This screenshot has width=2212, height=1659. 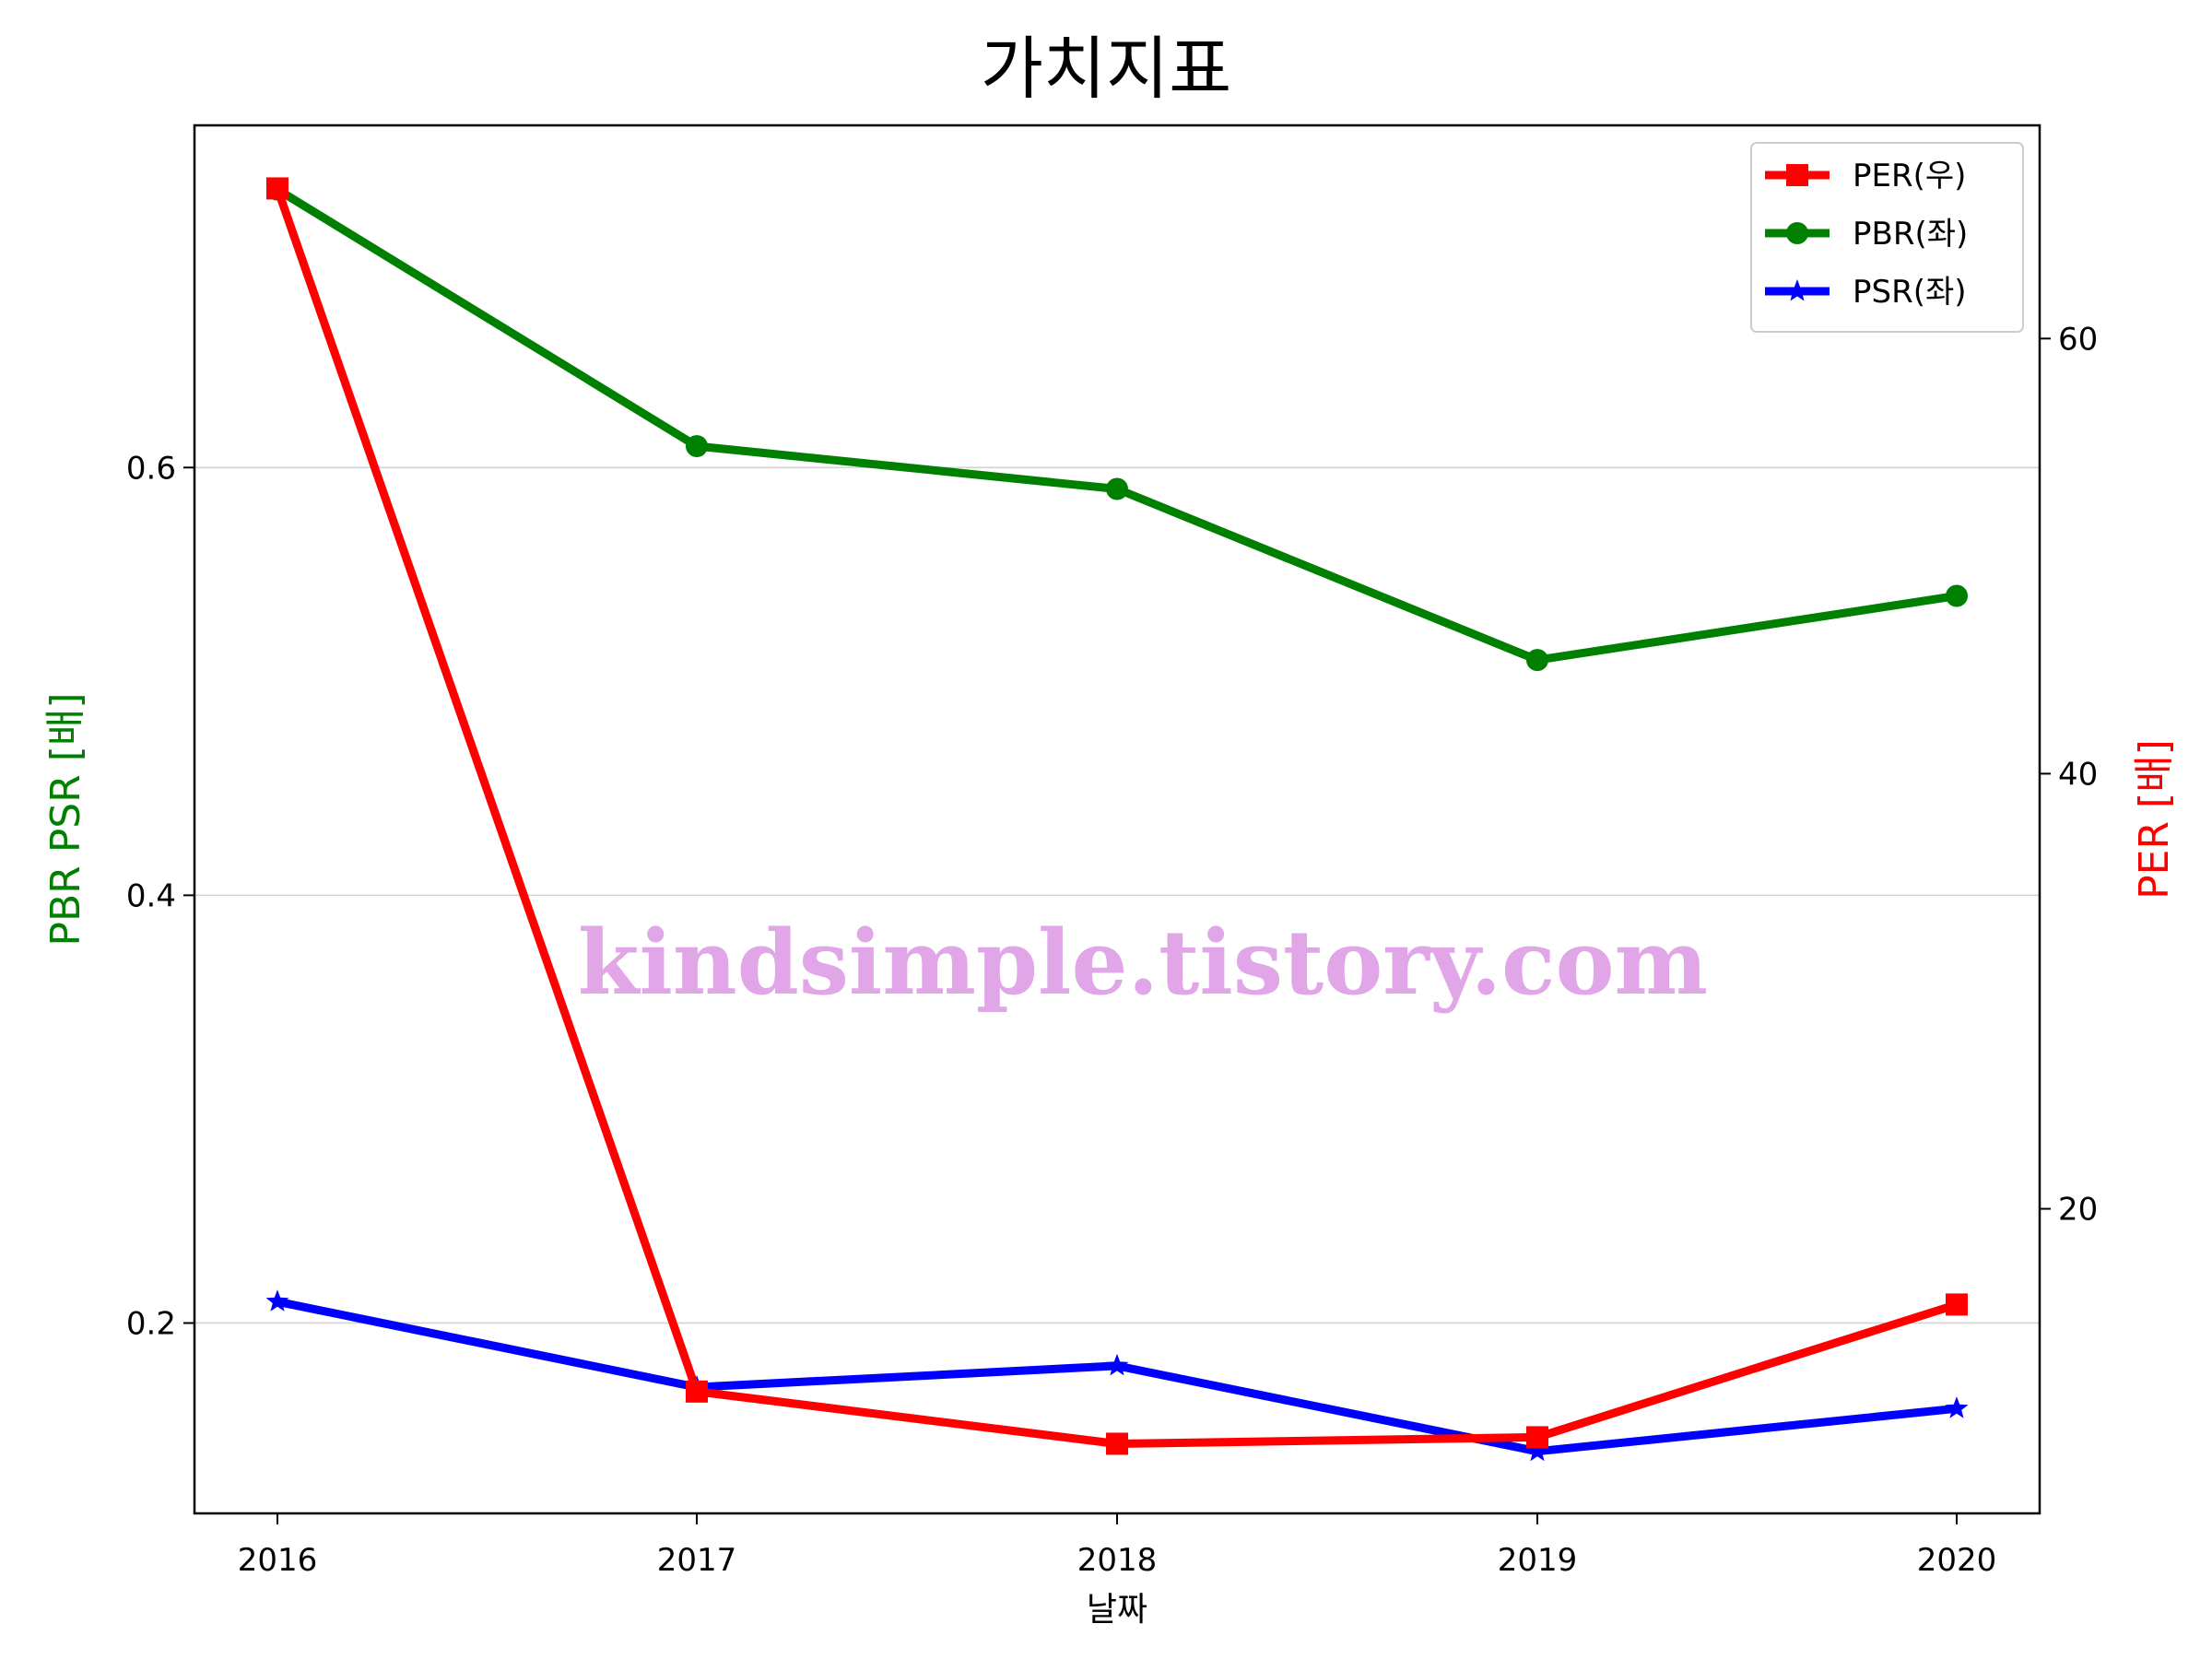 I want to click on y-right-tick-label: 60, so click(x=2078, y=339).